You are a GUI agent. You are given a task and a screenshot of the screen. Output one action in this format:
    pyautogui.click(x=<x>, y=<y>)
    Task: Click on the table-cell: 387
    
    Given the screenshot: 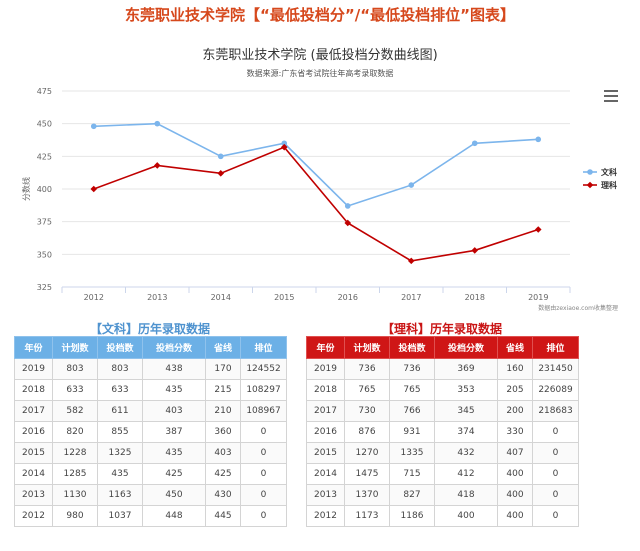 What is the action you would take?
    pyautogui.click(x=174, y=432)
    